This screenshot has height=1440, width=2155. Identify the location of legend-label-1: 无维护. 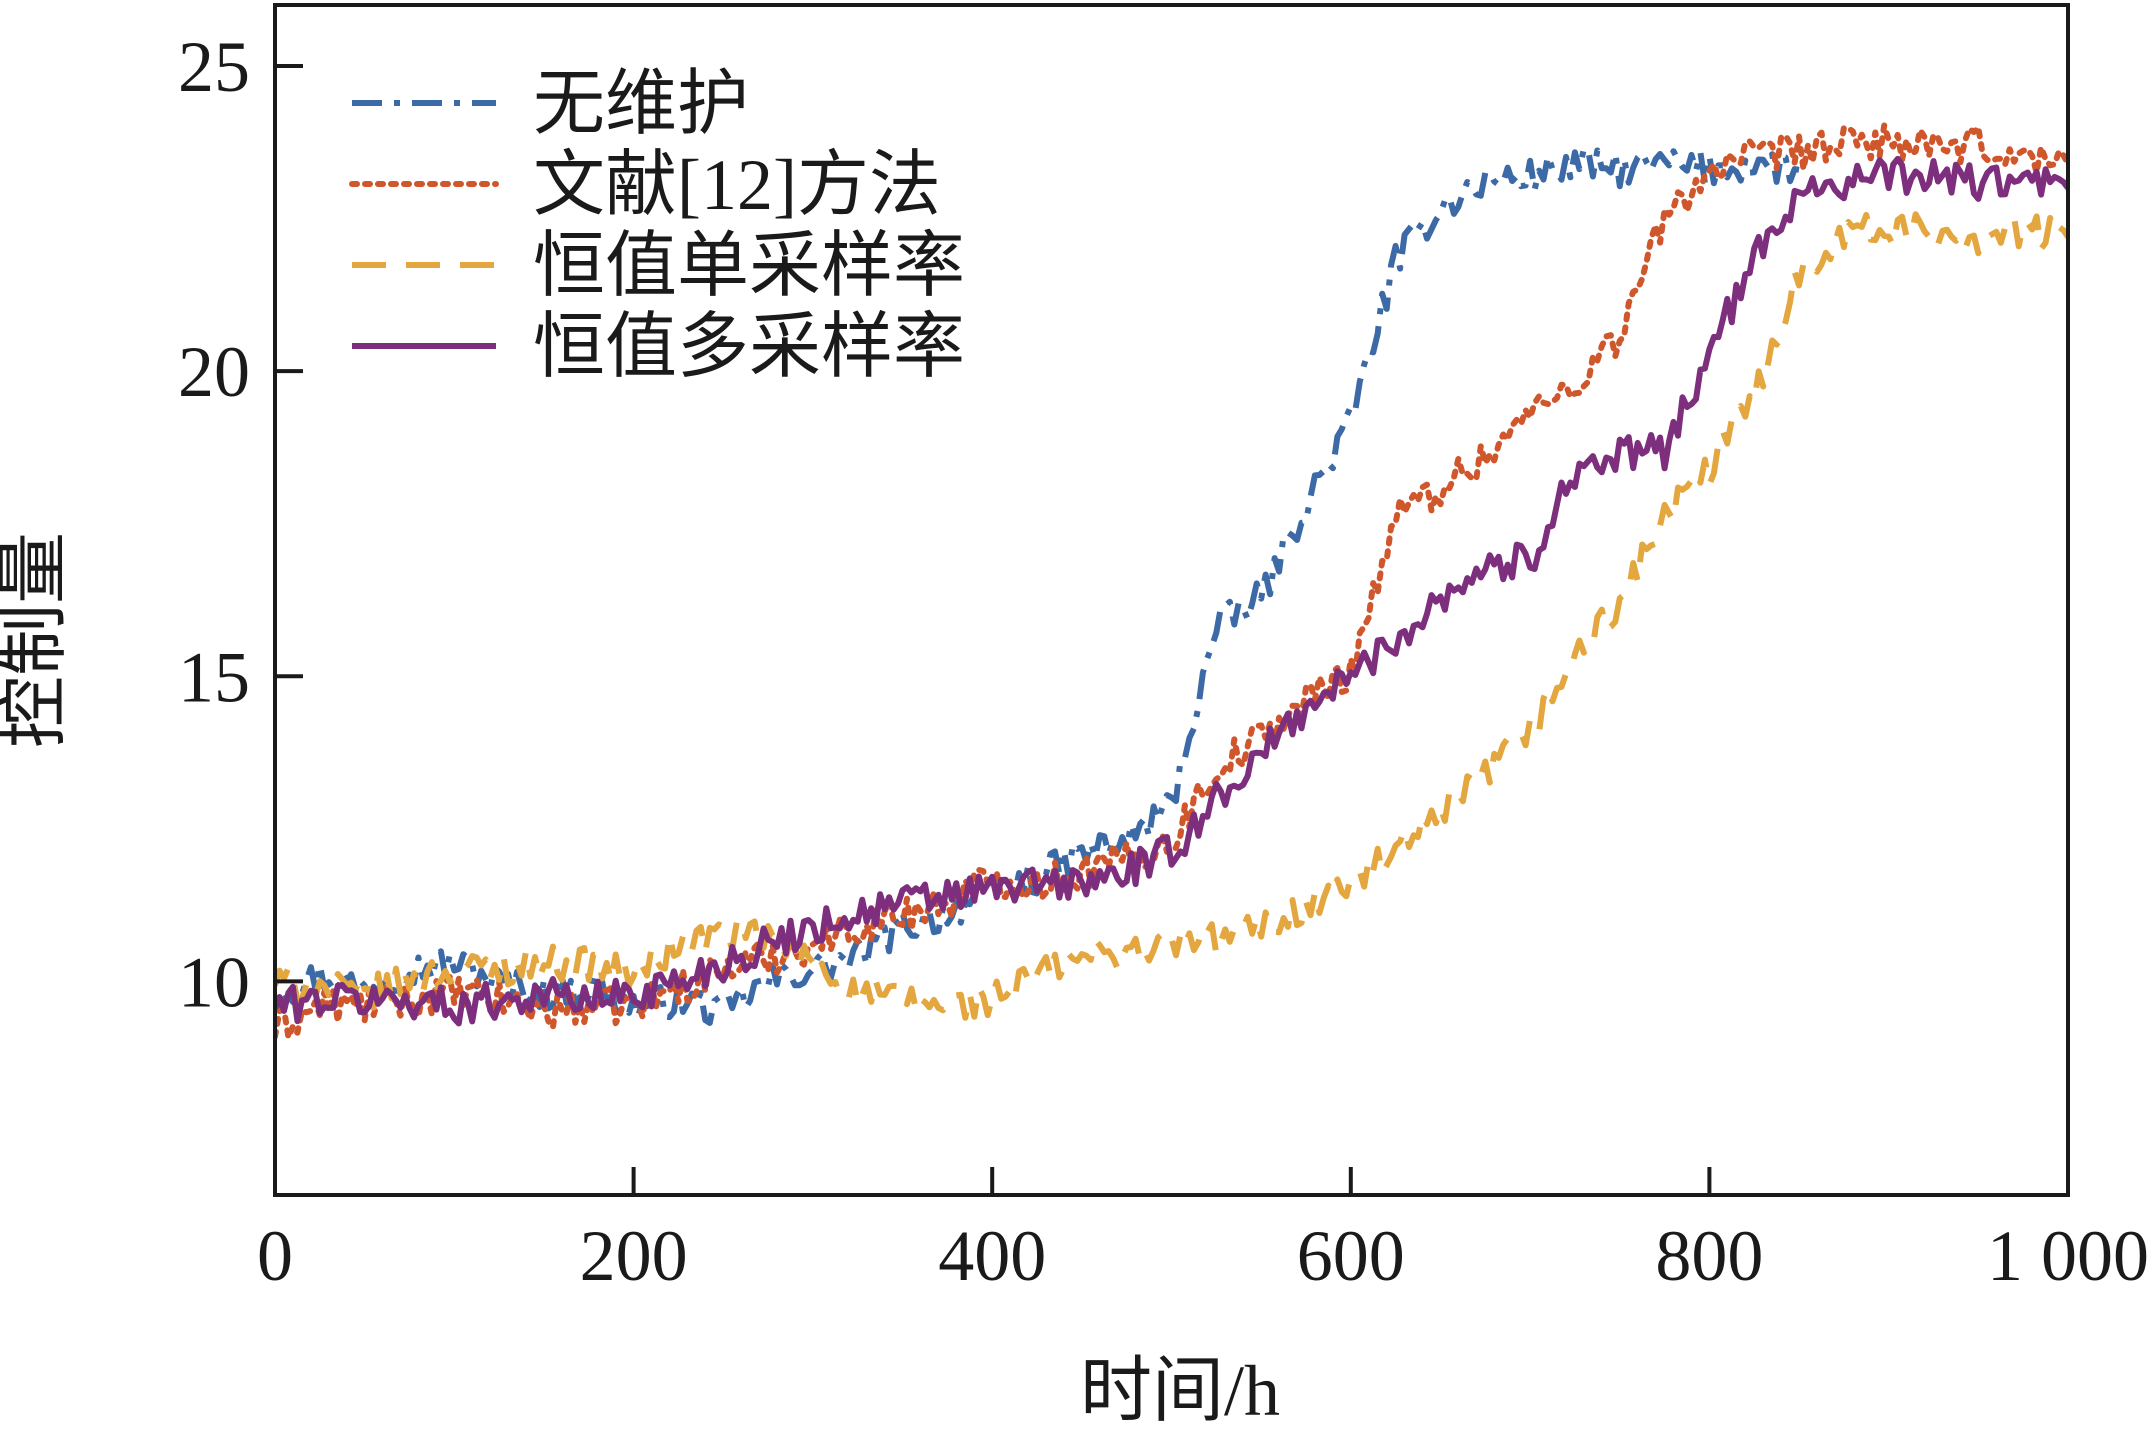
(641, 104).